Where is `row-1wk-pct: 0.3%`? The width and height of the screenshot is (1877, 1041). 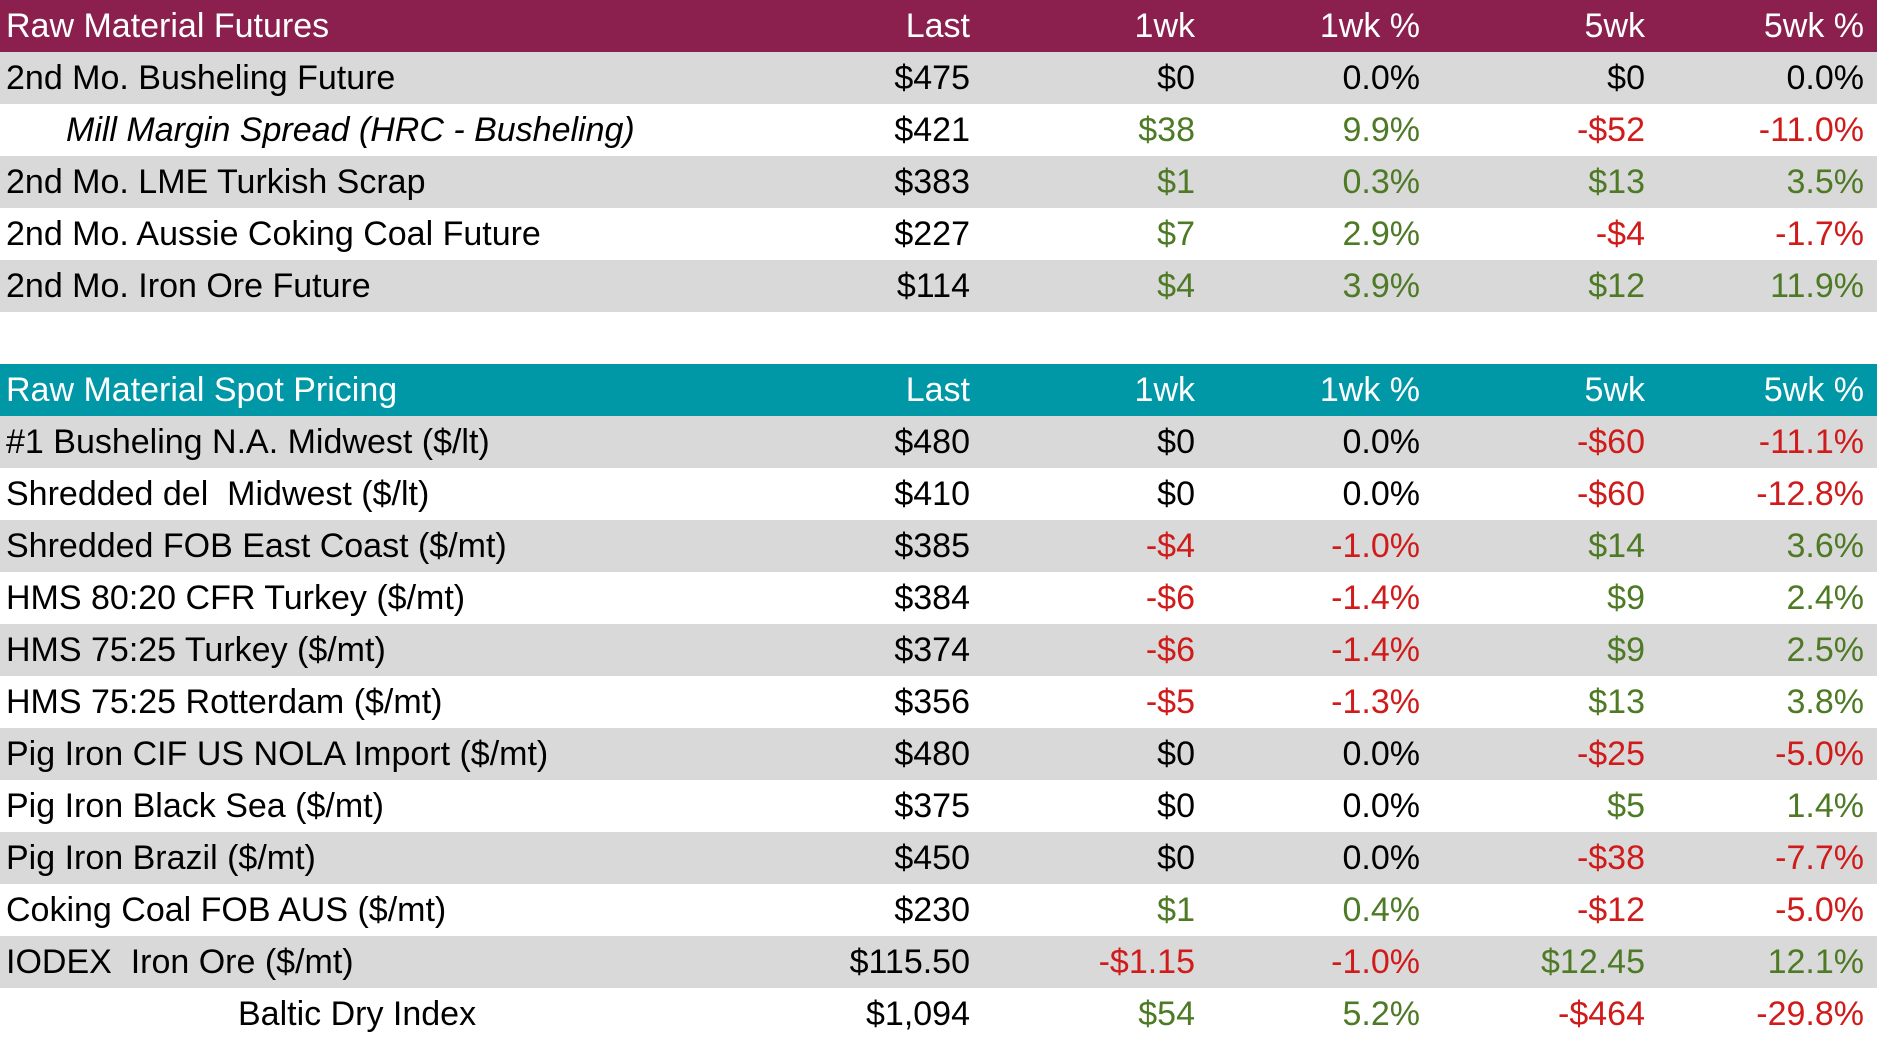
row-1wk-pct: 0.3% is located at coordinates (1381, 181).